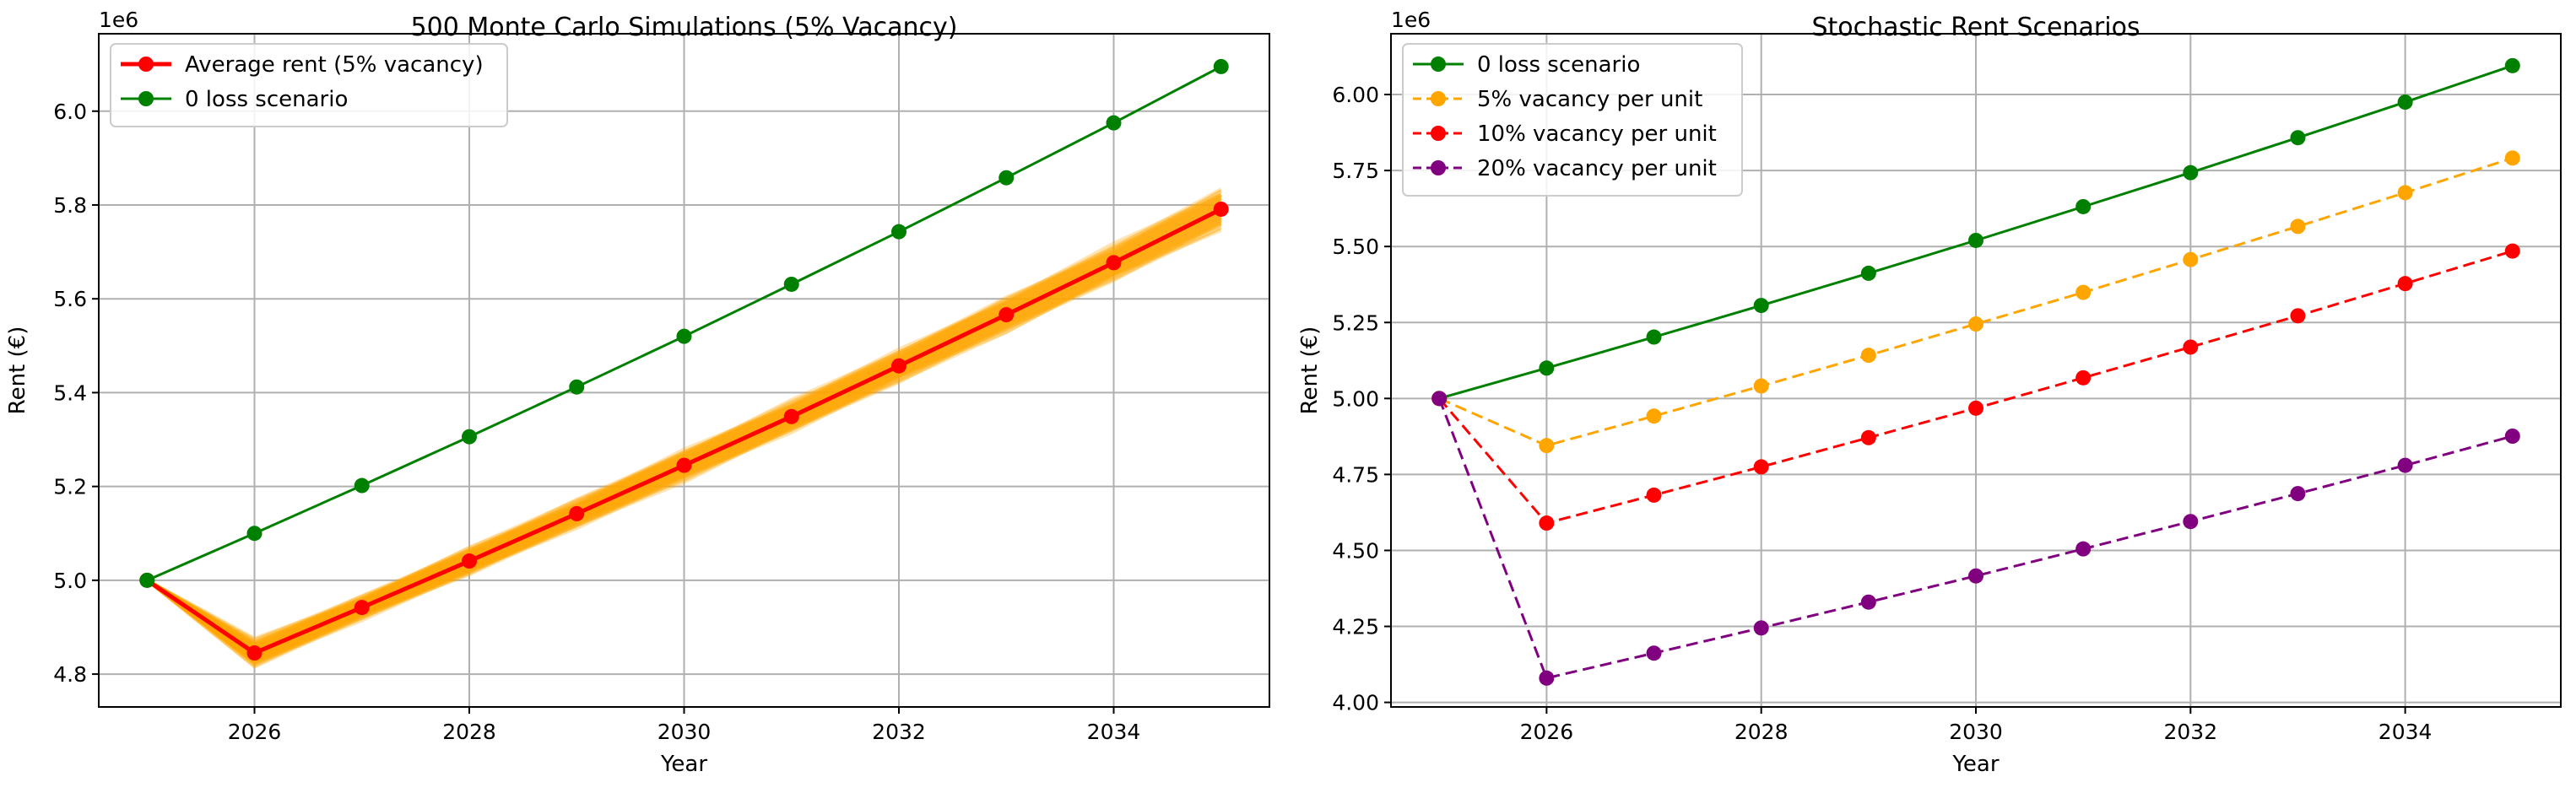  I want to click on y-tick-label: 5.2, so click(70, 487).